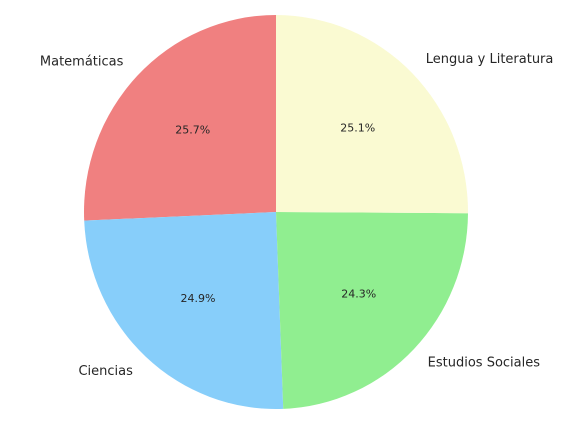 The height and width of the screenshot is (437, 562). What do you see at coordinates (197, 298) in the screenshot?
I see `slice-percent: 24.9%` at bounding box center [197, 298].